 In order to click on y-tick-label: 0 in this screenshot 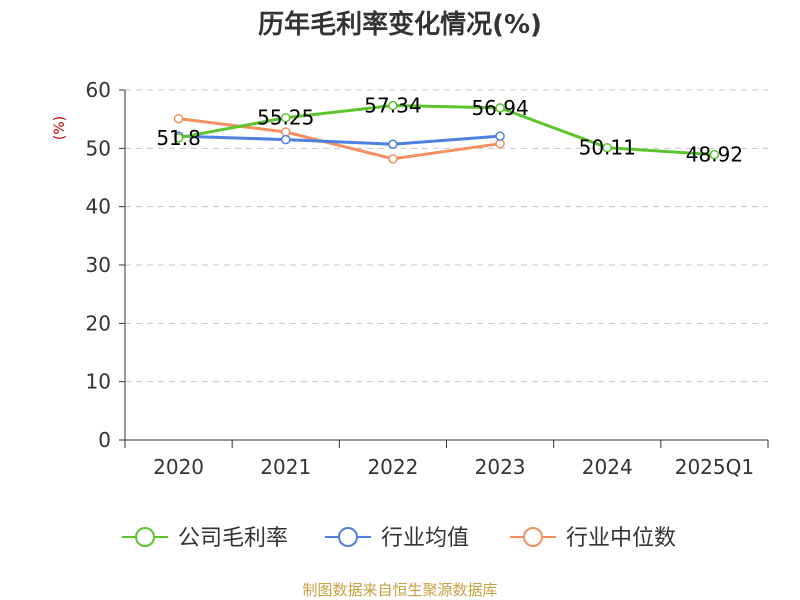, I will do `click(104, 440)`.